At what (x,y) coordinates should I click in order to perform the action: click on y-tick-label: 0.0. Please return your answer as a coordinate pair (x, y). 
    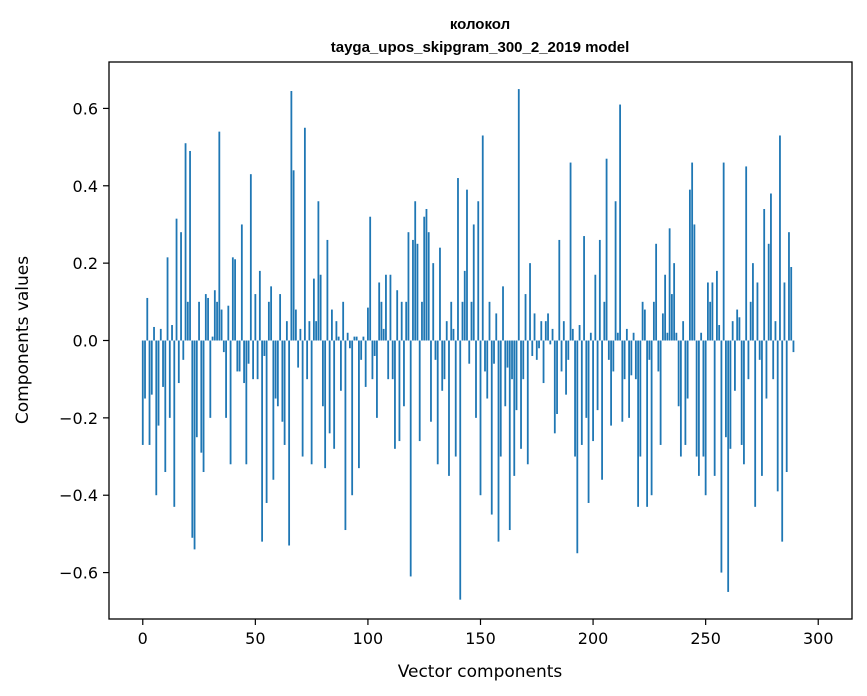
    Looking at the image, I should click on (85, 341).